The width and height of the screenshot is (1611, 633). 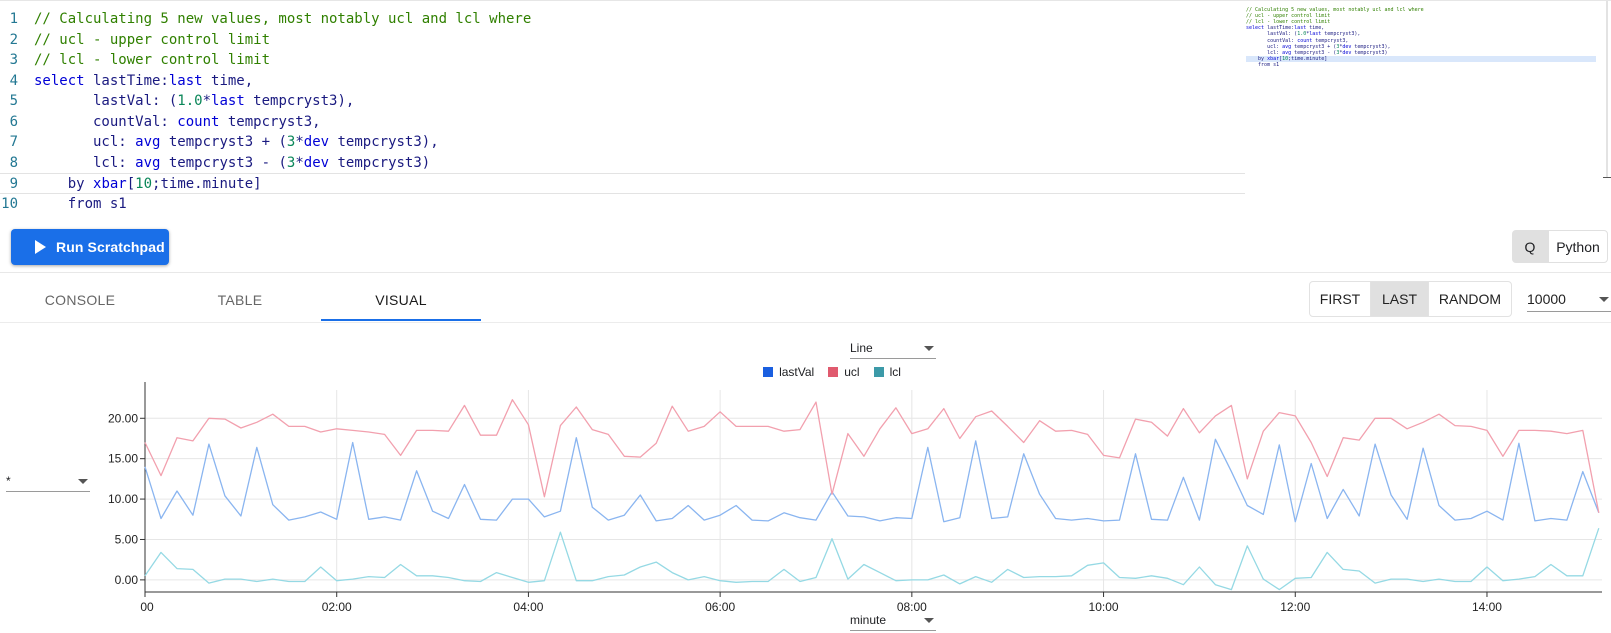 What do you see at coordinates (13, 121) in the screenshot?
I see `line-number: 6` at bounding box center [13, 121].